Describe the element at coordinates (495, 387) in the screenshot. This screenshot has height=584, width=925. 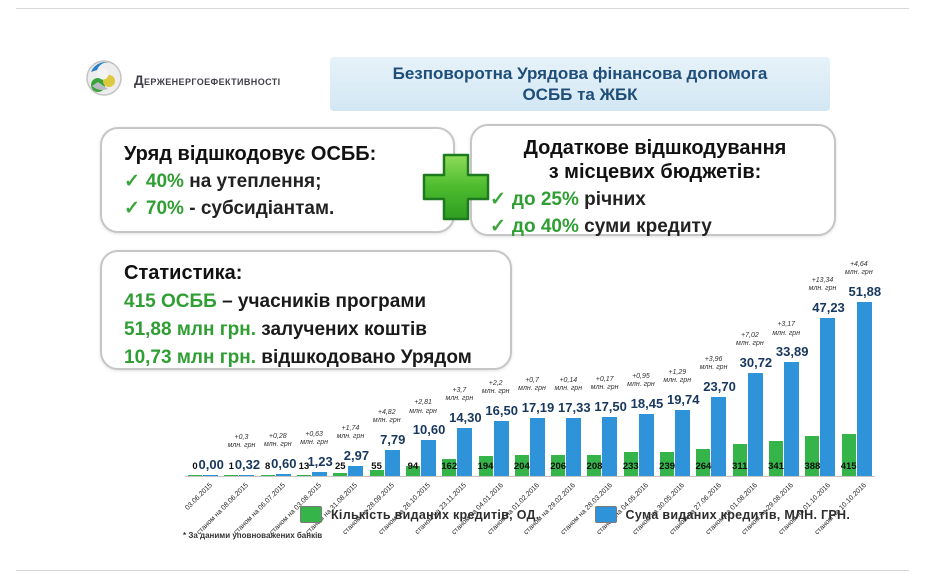
I see `delta-annotation: +2,2 млн. грн` at that location.